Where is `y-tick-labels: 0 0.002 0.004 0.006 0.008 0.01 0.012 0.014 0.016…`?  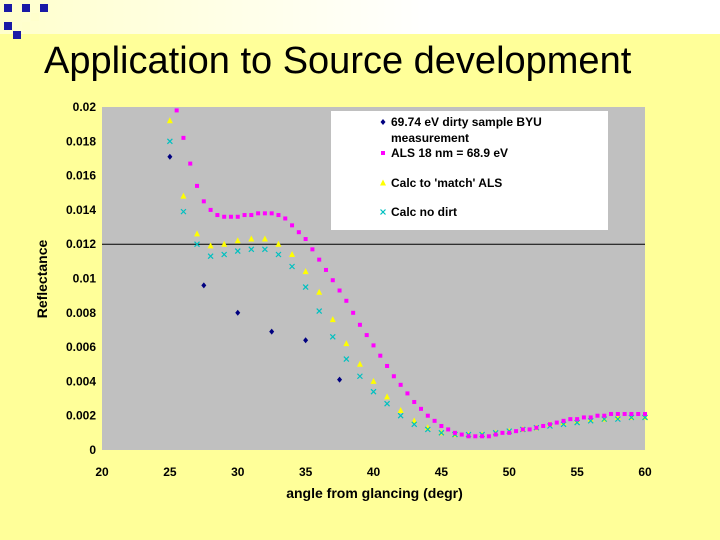
y-tick-labels: 0 0.002 0.004 0.006 0.008 0.01 0.012 0.014 0.016… is located at coordinates (81, 278).